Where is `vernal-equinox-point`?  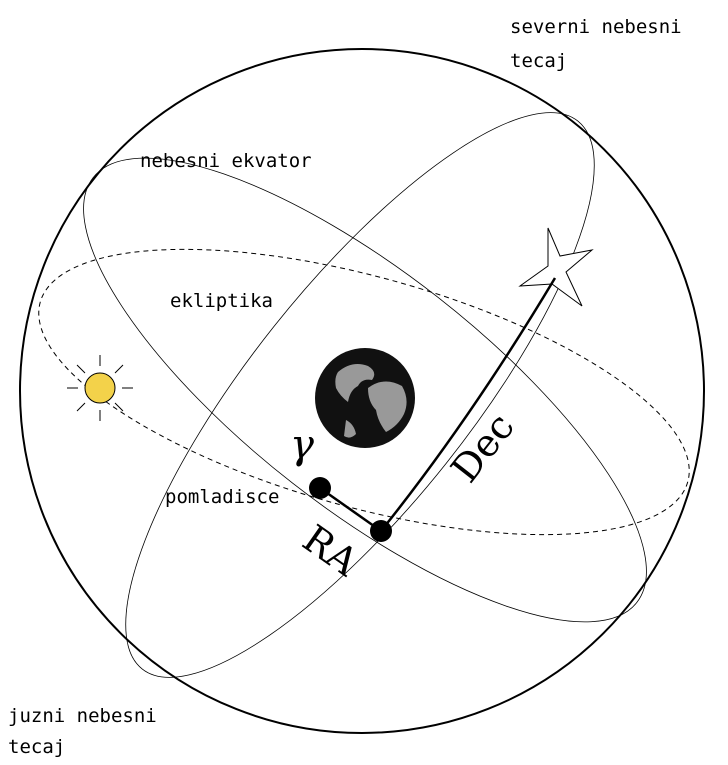 vernal-equinox-point is located at coordinates (320, 488).